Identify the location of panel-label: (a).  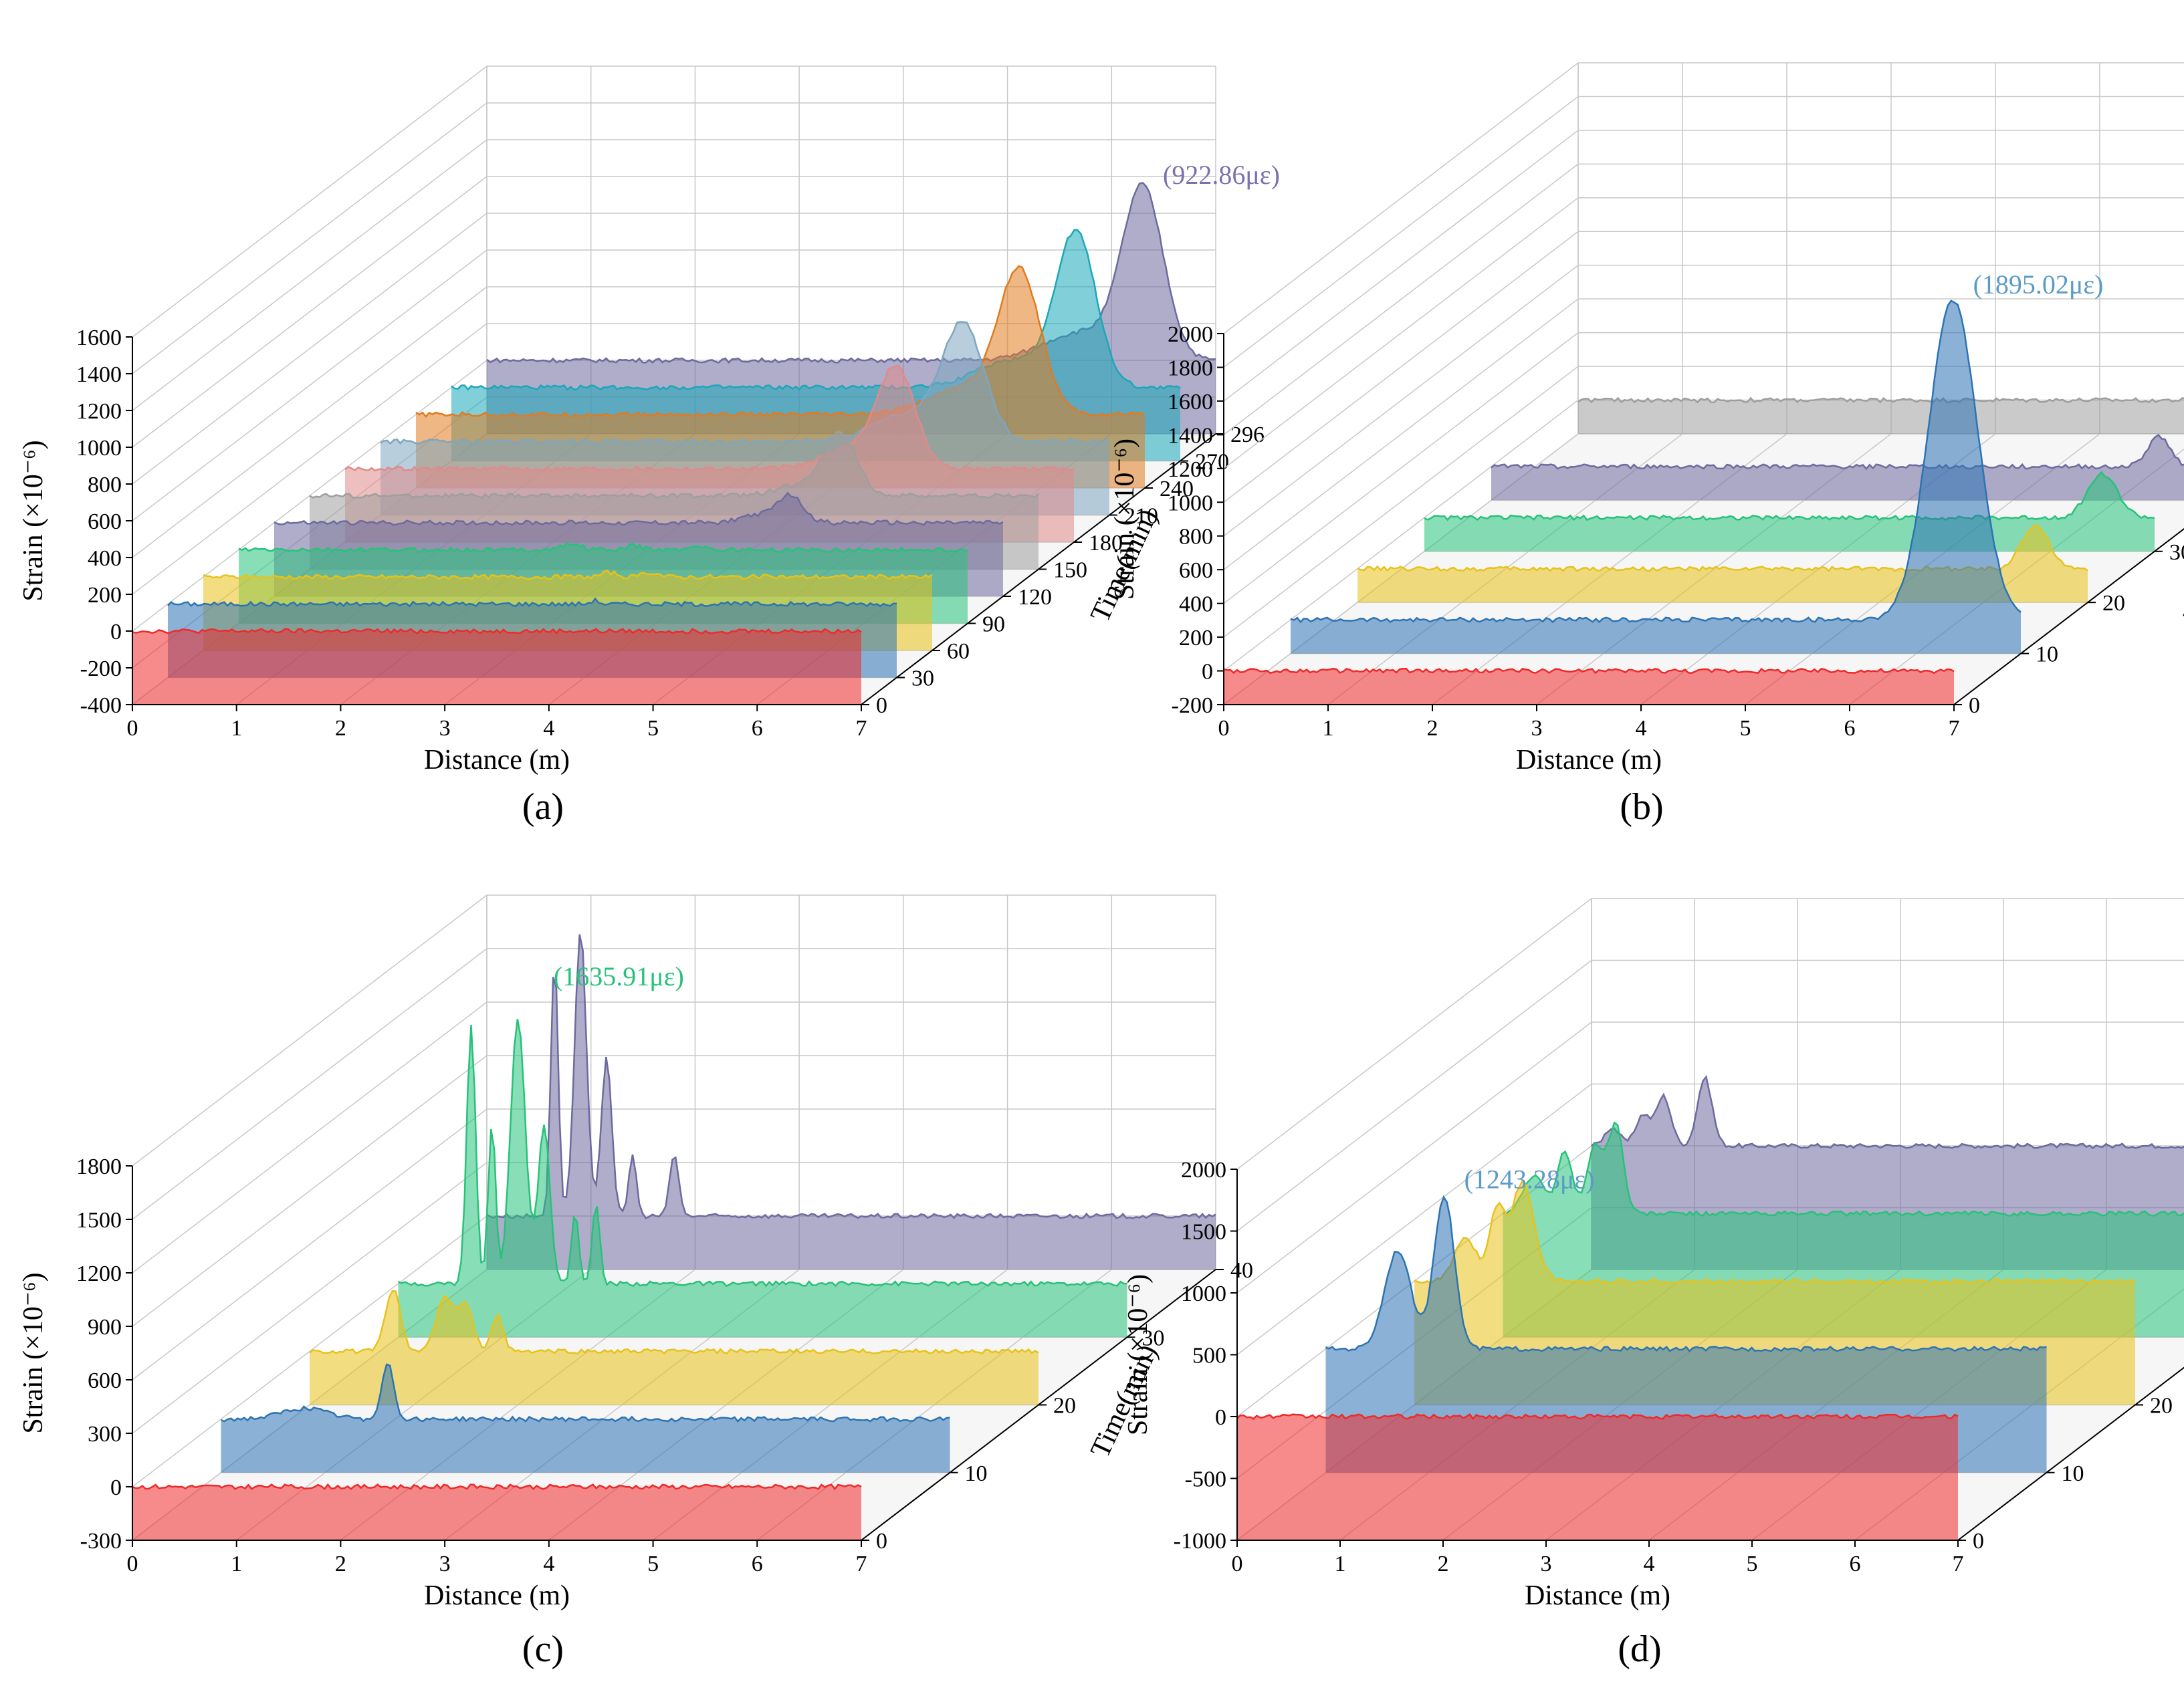
(543, 807).